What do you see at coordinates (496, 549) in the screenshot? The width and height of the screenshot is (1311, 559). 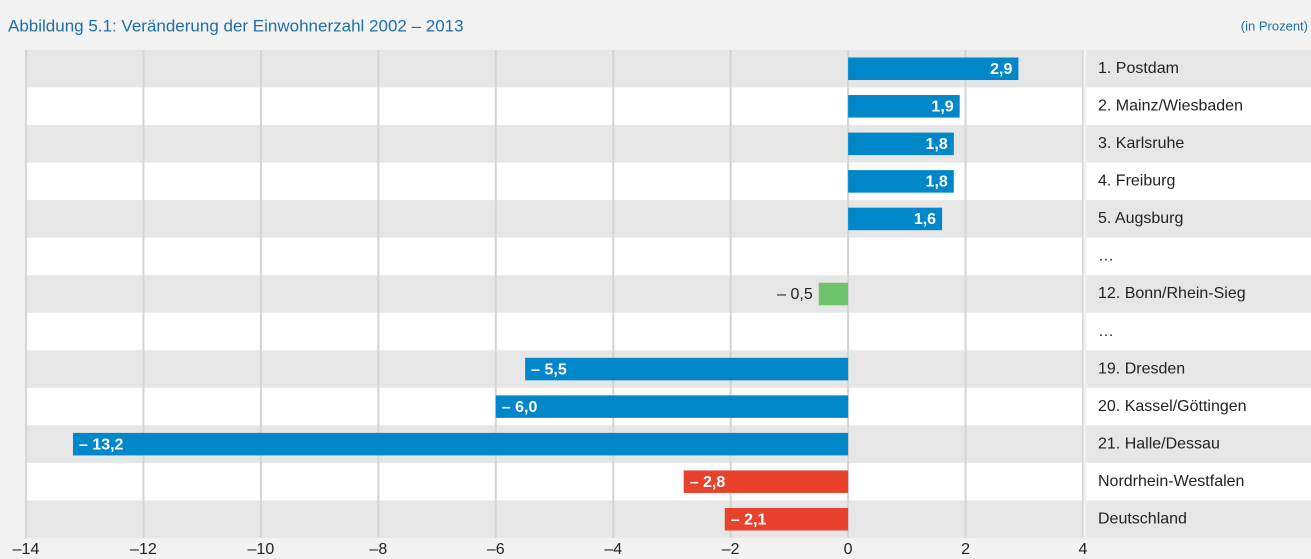 I see `x-tick-label: –6` at bounding box center [496, 549].